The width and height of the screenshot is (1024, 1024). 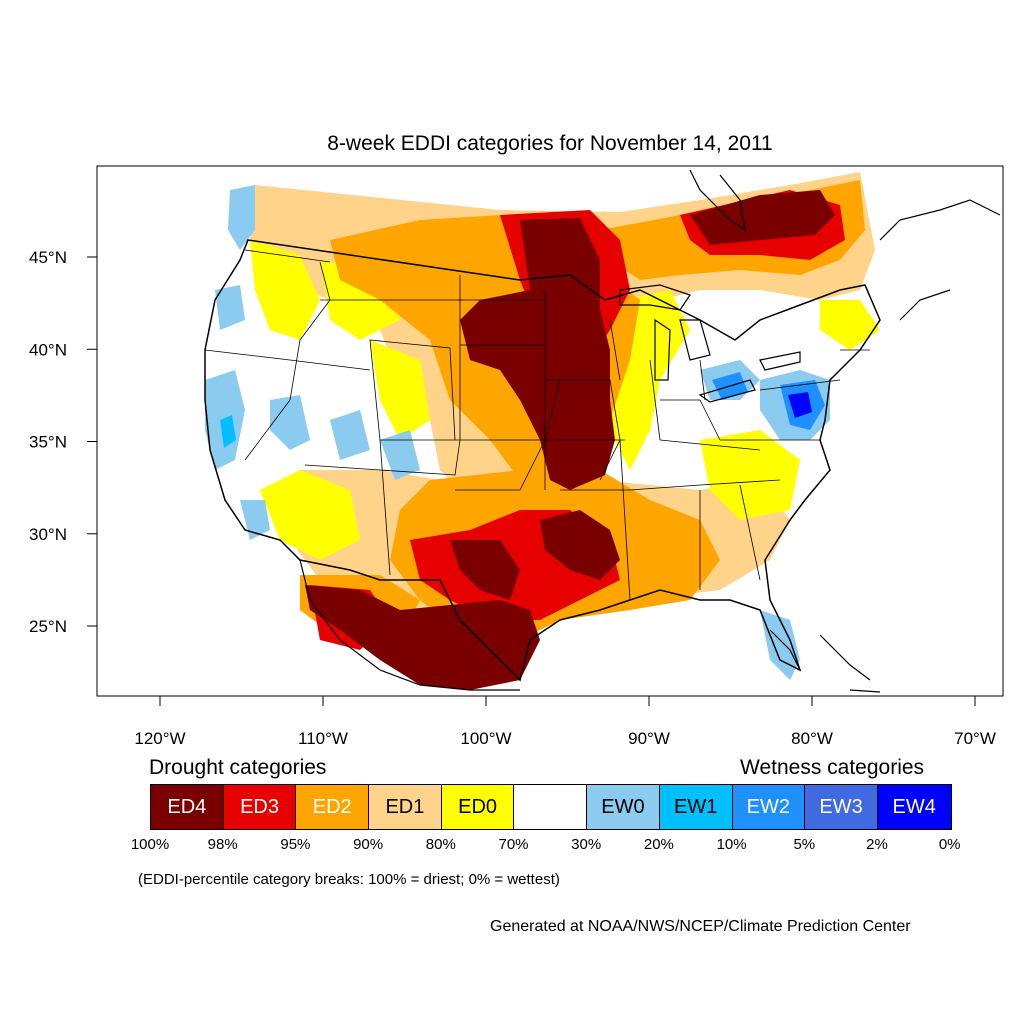 I want to click on legend-swatch: EW2, so click(x=769, y=807).